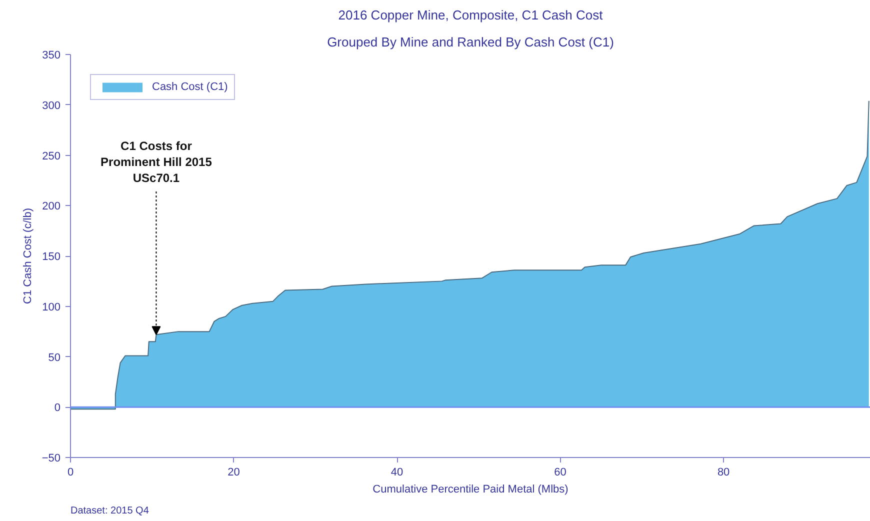 This screenshot has width=870, height=521. Describe the element at coordinates (51, 458) in the screenshot. I see `y-tick-label: −50` at that location.